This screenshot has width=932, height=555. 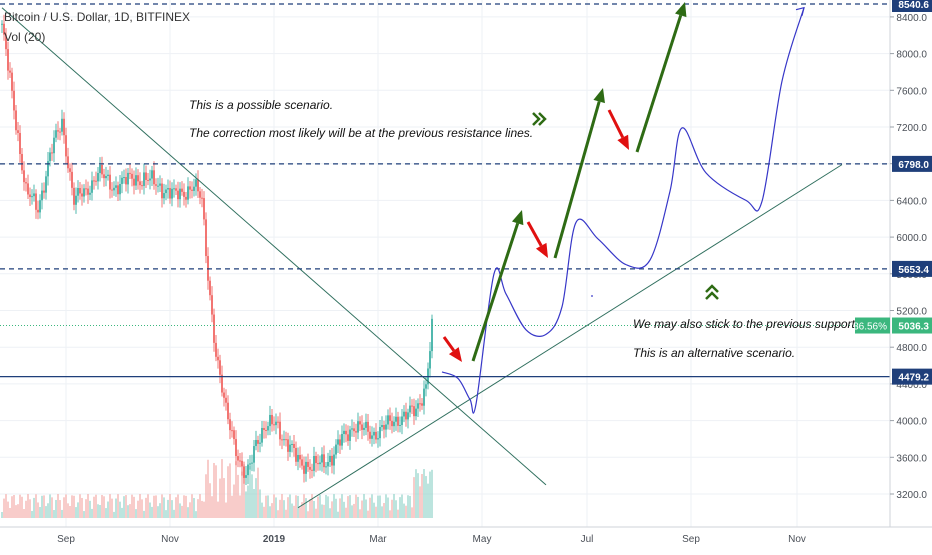 I want to click on annotation-line-1: This is a possible scenario., so click(x=261, y=105).